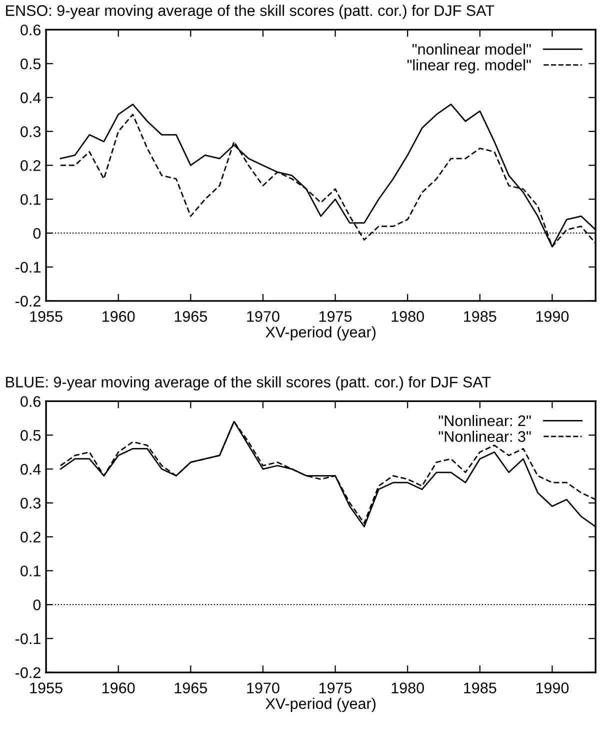 Image resolution: width=614 pixels, height=743 pixels. What do you see at coordinates (250, 11) in the screenshot?
I see `chart-title: ENSO: 9-year moving average of the skill scores (patt. cor.) for DJF SAT` at bounding box center [250, 11].